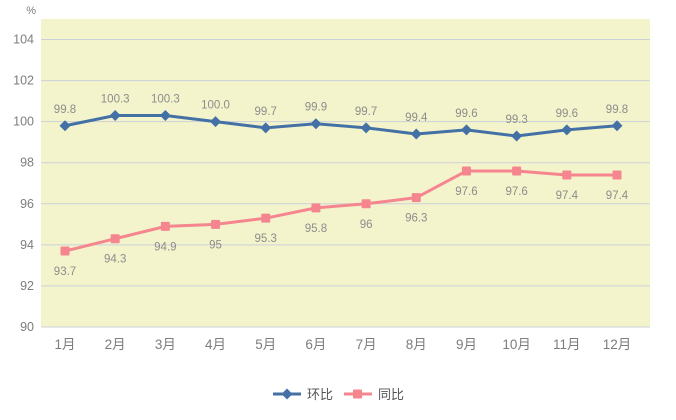 The height and width of the screenshot is (420, 676). Describe the element at coordinates (31, 11) in the screenshot. I see `y-axis-unit-label: %` at that location.